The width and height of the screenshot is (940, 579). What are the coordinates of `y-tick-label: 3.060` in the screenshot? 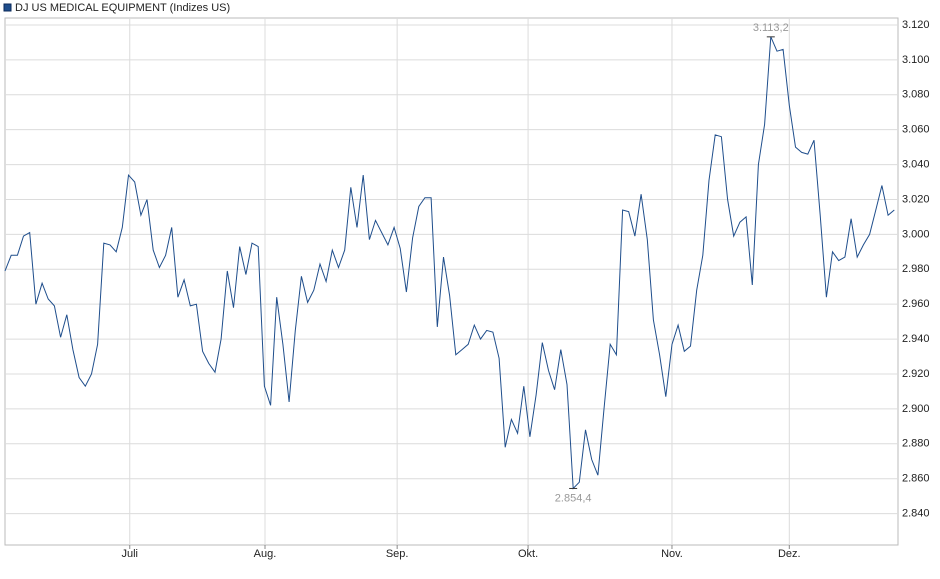 It's located at (916, 130).